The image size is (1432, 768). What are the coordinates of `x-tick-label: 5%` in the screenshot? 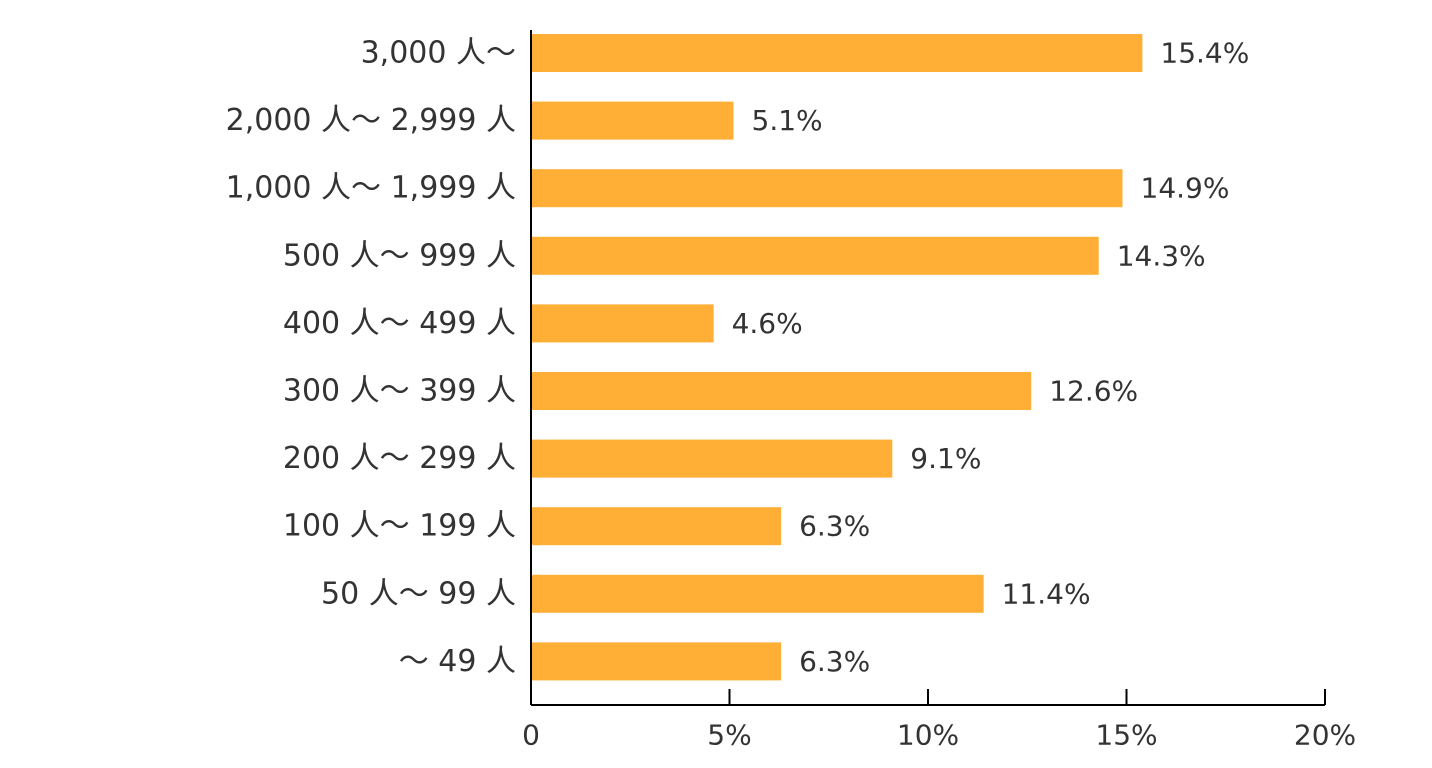 It's located at (729, 735).